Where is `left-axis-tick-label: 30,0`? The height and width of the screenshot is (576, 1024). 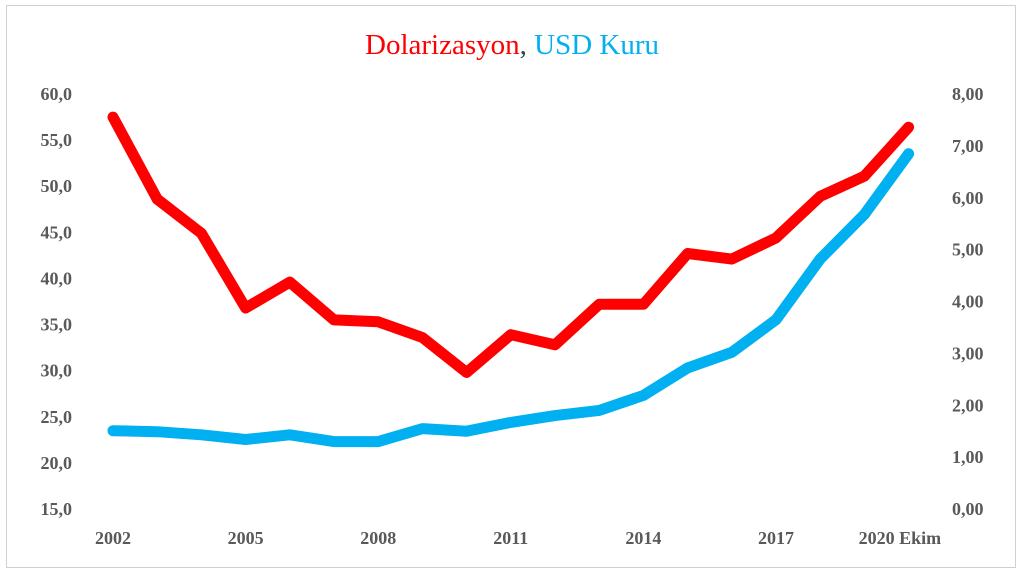 left-axis-tick-label: 30,0 is located at coordinates (57, 371).